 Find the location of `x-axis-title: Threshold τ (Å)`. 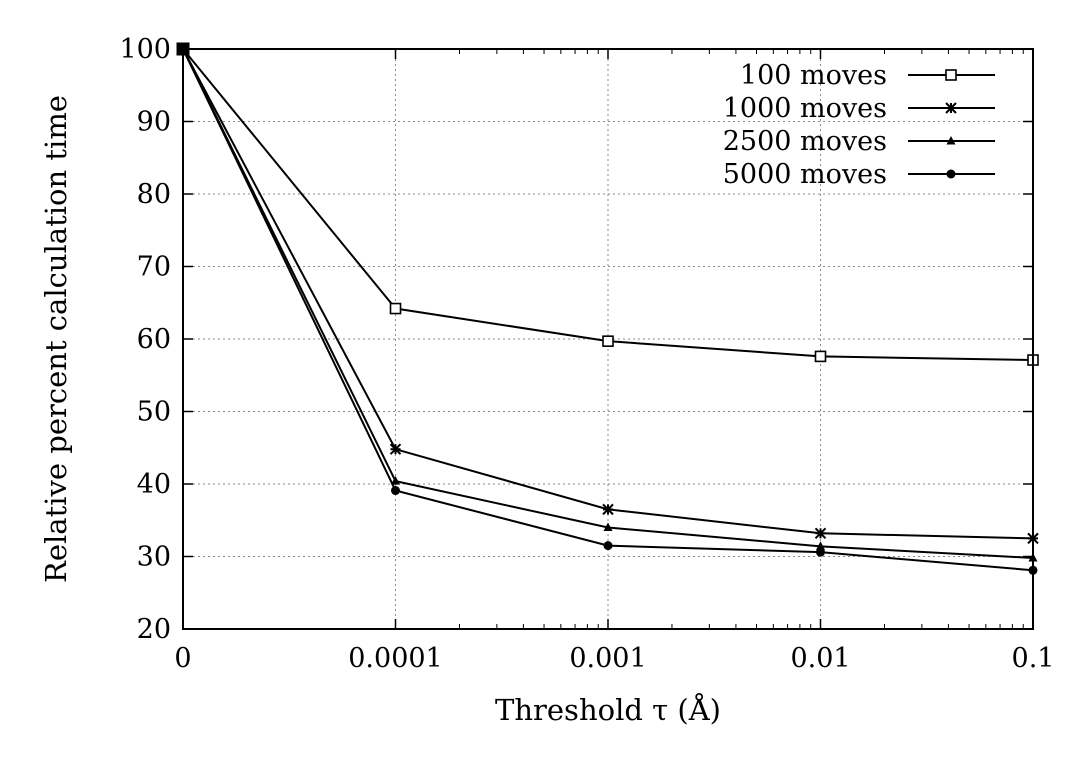

x-axis-title: Threshold τ (Å) is located at coordinates (608, 709).